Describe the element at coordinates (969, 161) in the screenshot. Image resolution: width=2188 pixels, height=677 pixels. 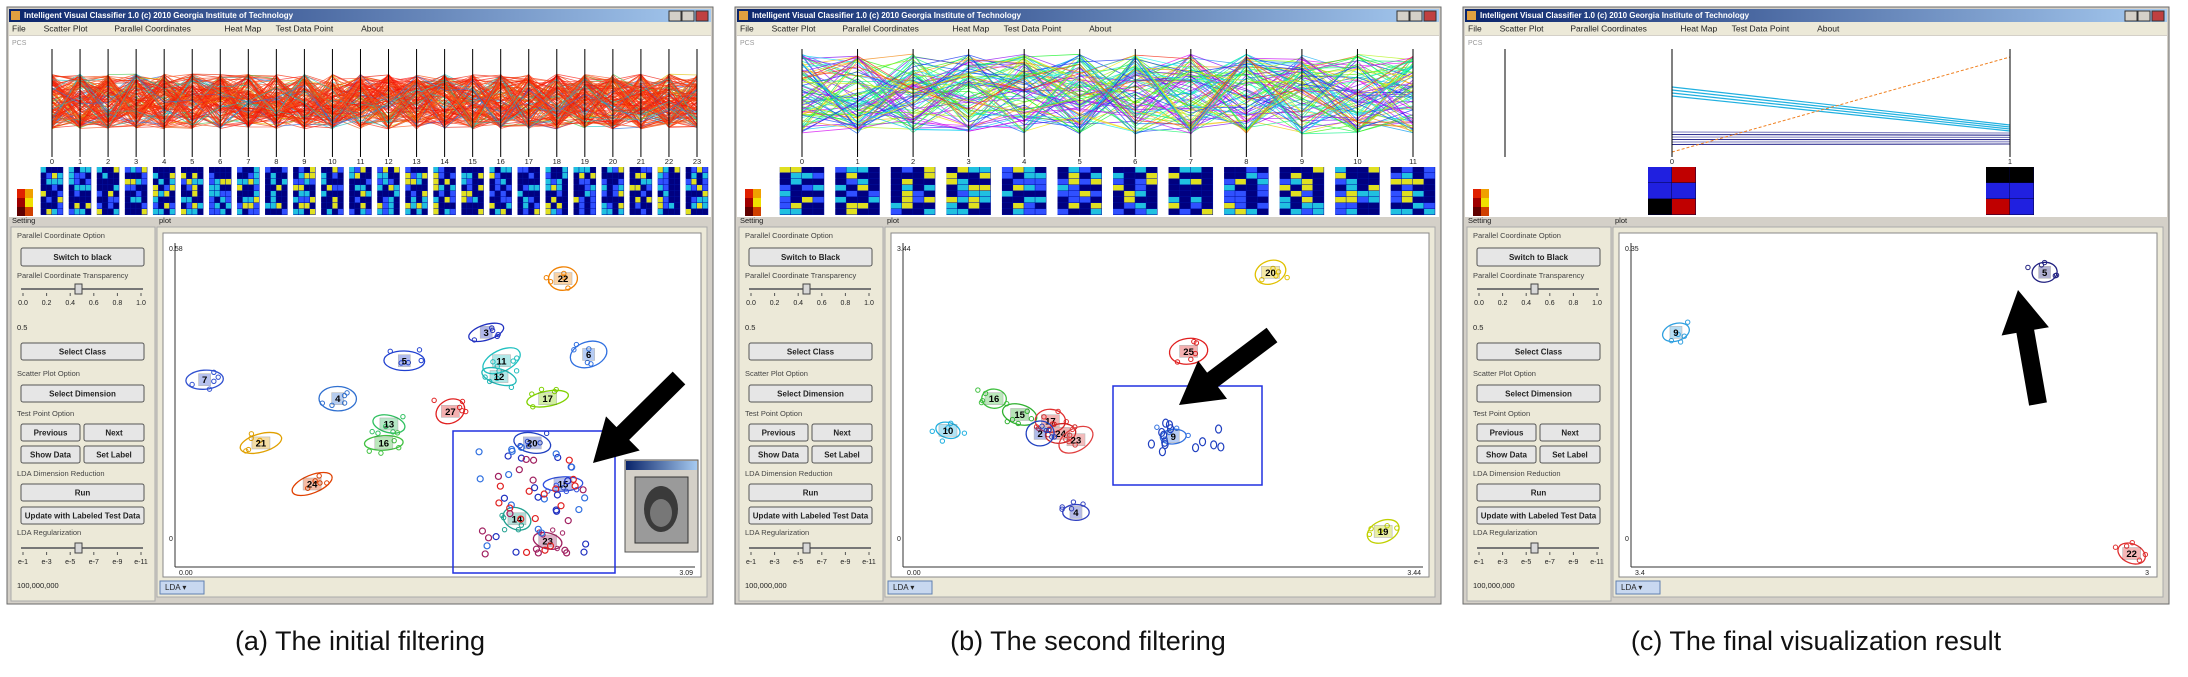
I see `pc-axis-label: 3` at that location.